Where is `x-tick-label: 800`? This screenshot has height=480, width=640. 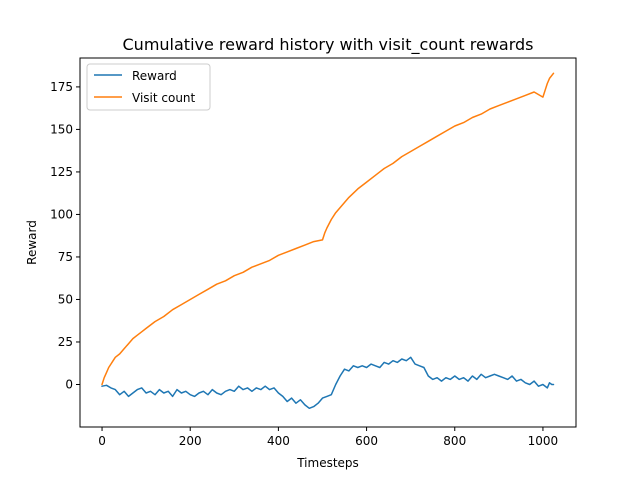
x-tick-label: 800 is located at coordinates (454, 441).